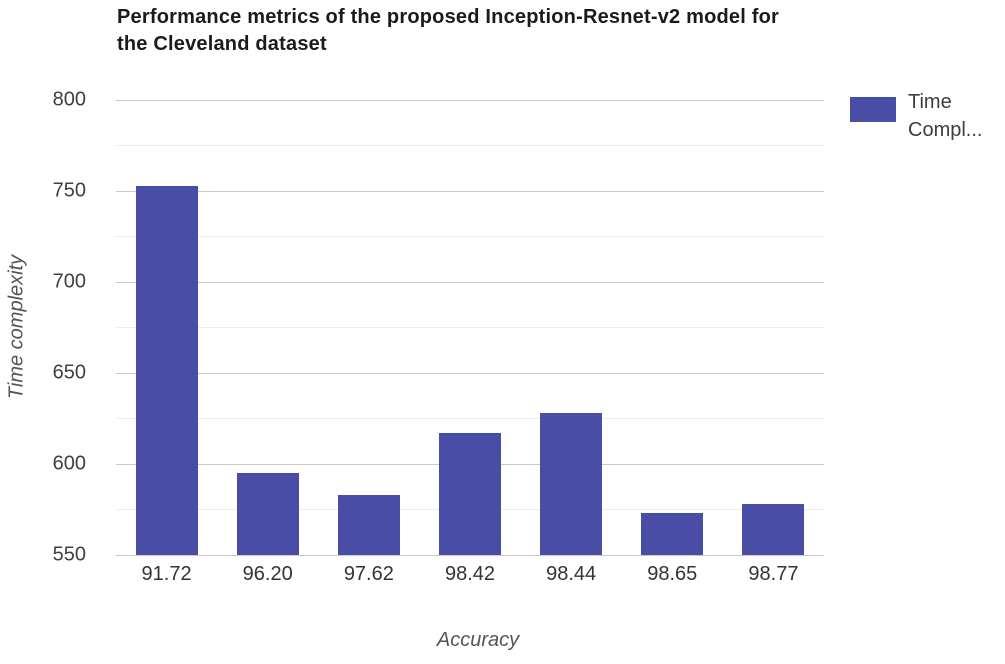  I want to click on x-axis-title: Accuracy, so click(478, 640).